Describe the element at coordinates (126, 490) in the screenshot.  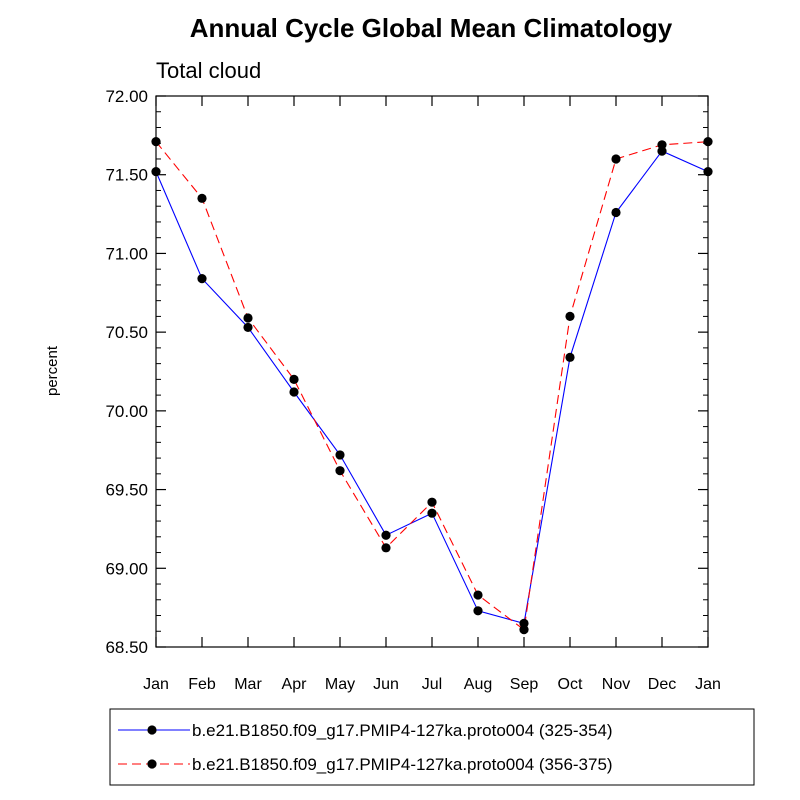
I see `y-tick-label: 69.50` at that location.